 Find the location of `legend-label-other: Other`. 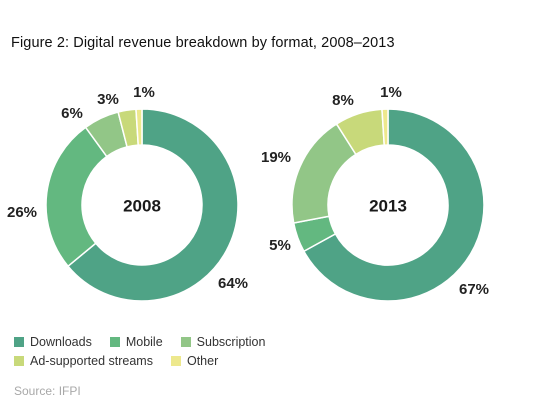

legend-label-other: Other is located at coordinates (202, 360).